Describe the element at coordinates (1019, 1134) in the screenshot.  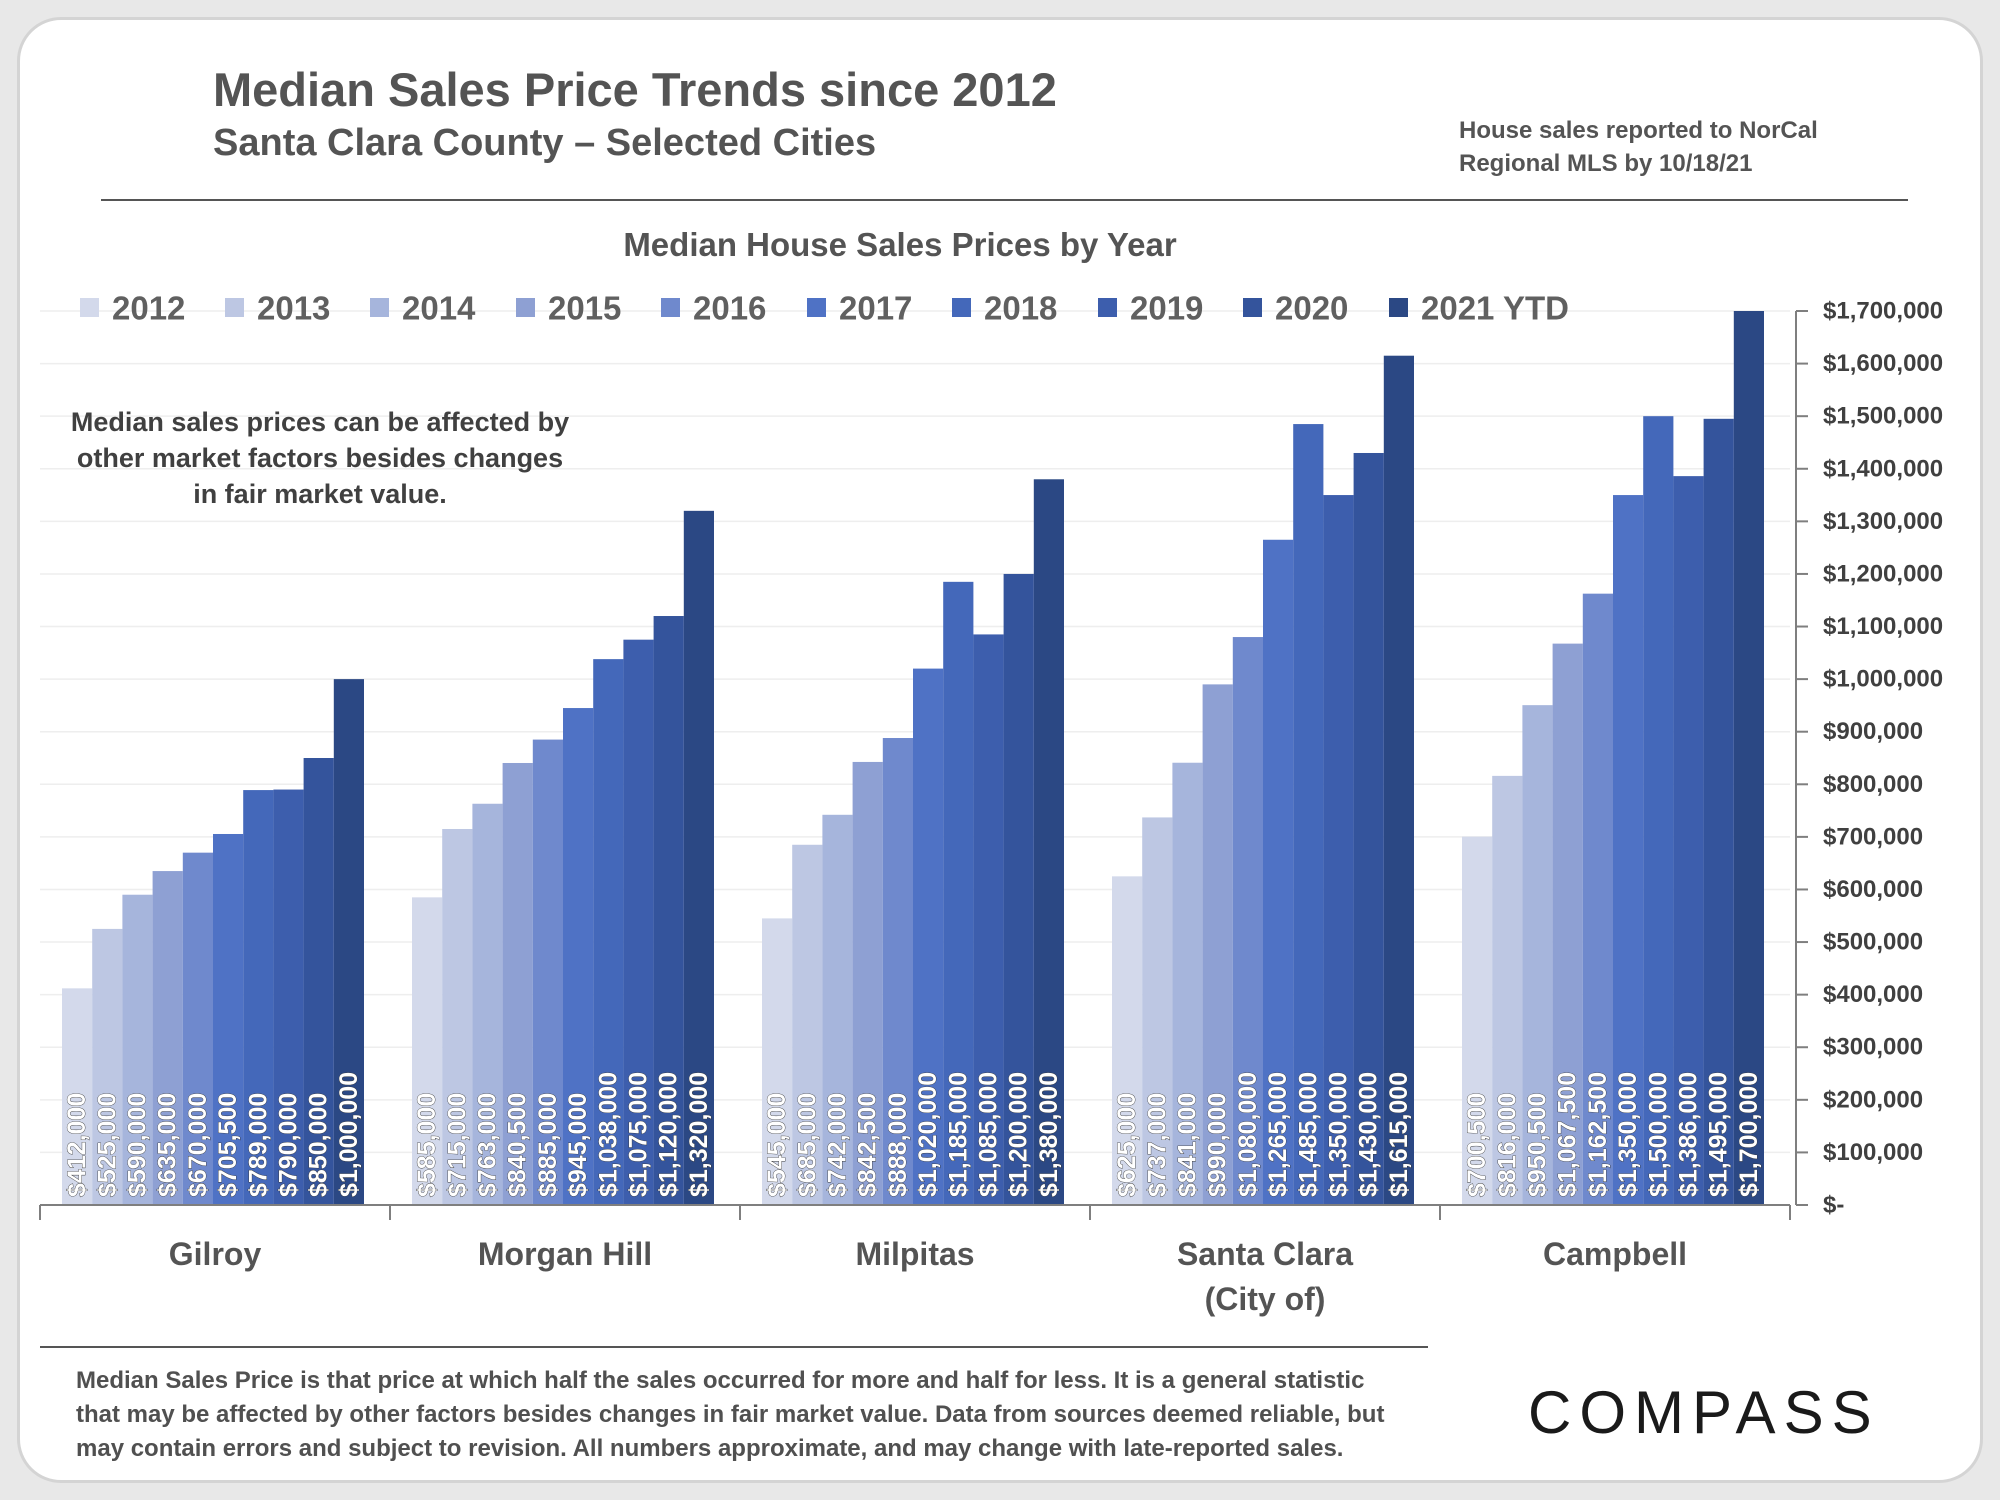
I see `data-label: $1,200,000` at that location.